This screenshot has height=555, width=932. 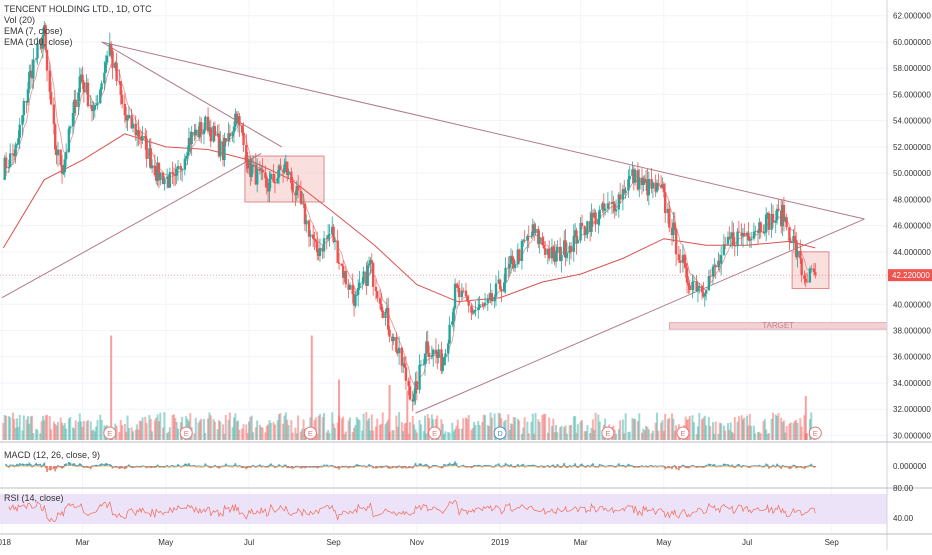 What do you see at coordinates (417, 542) in the screenshot?
I see `x-tick-label: Nov` at bounding box center [417, 542].